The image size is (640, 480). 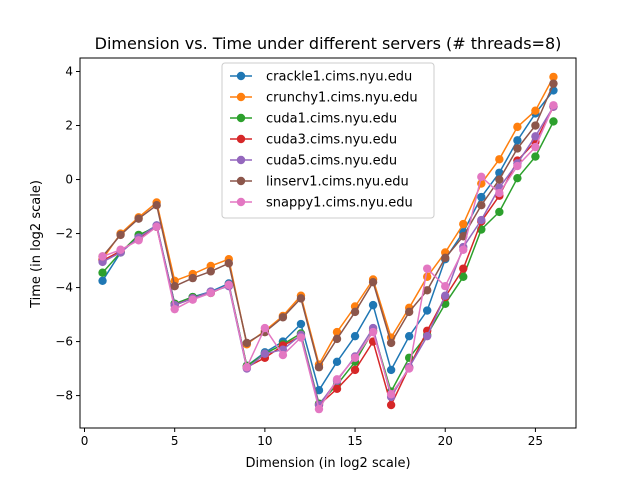 I want to click on legend-entry: crunchy1.cims.nyu.edu, so click(x=324, y=98).